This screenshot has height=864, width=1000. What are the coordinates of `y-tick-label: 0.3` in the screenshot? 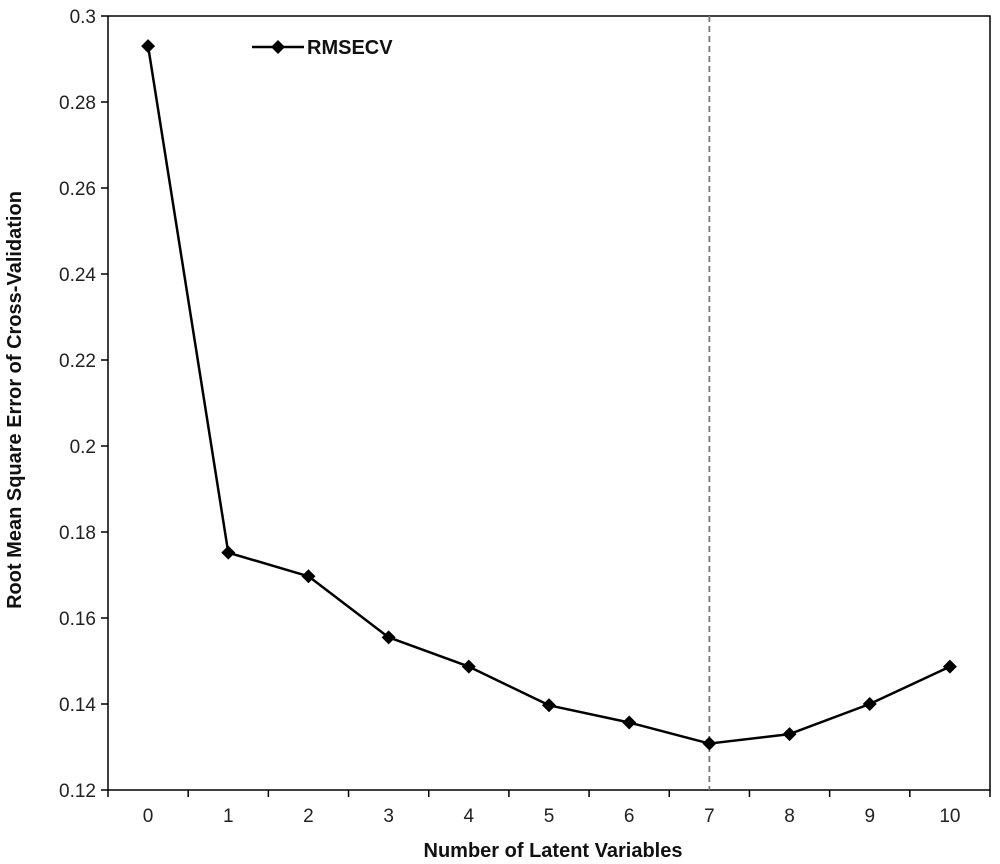 It's located at (83, 17).